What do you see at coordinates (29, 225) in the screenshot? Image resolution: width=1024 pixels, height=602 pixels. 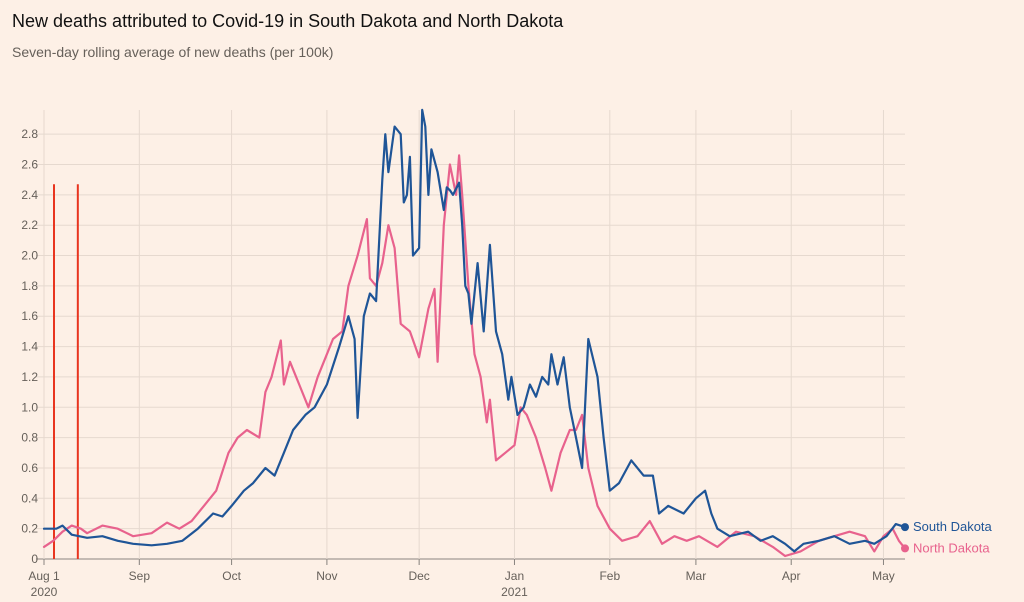 I see `y-tick-label: 2.2` at bounding box center [29, 225].